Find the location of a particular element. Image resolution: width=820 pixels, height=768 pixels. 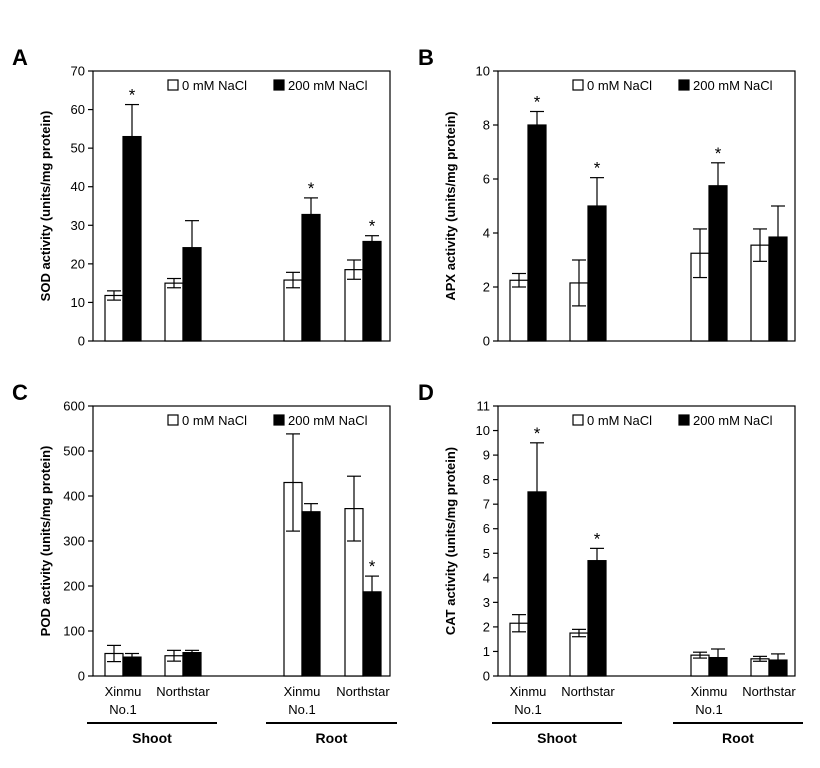

y-tick-label: 6 is located at coordinates (486, 179).